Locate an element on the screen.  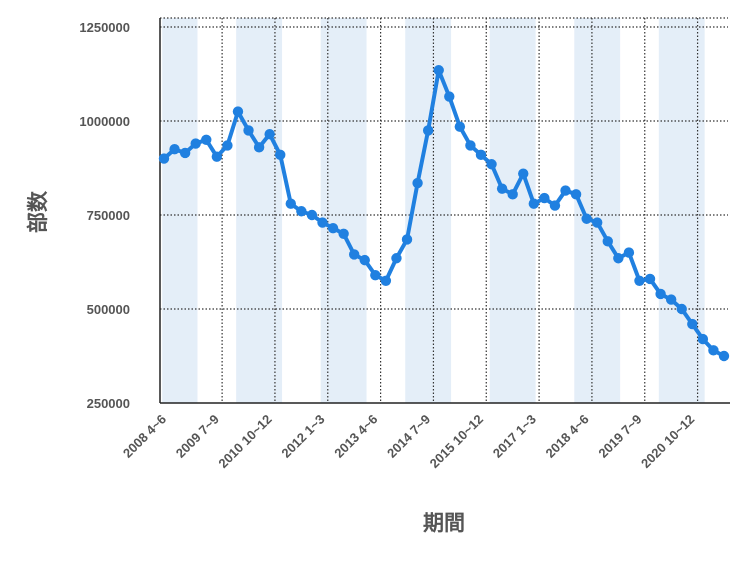
y-tick-label: 1000000 is located at coordinates (104, 121).